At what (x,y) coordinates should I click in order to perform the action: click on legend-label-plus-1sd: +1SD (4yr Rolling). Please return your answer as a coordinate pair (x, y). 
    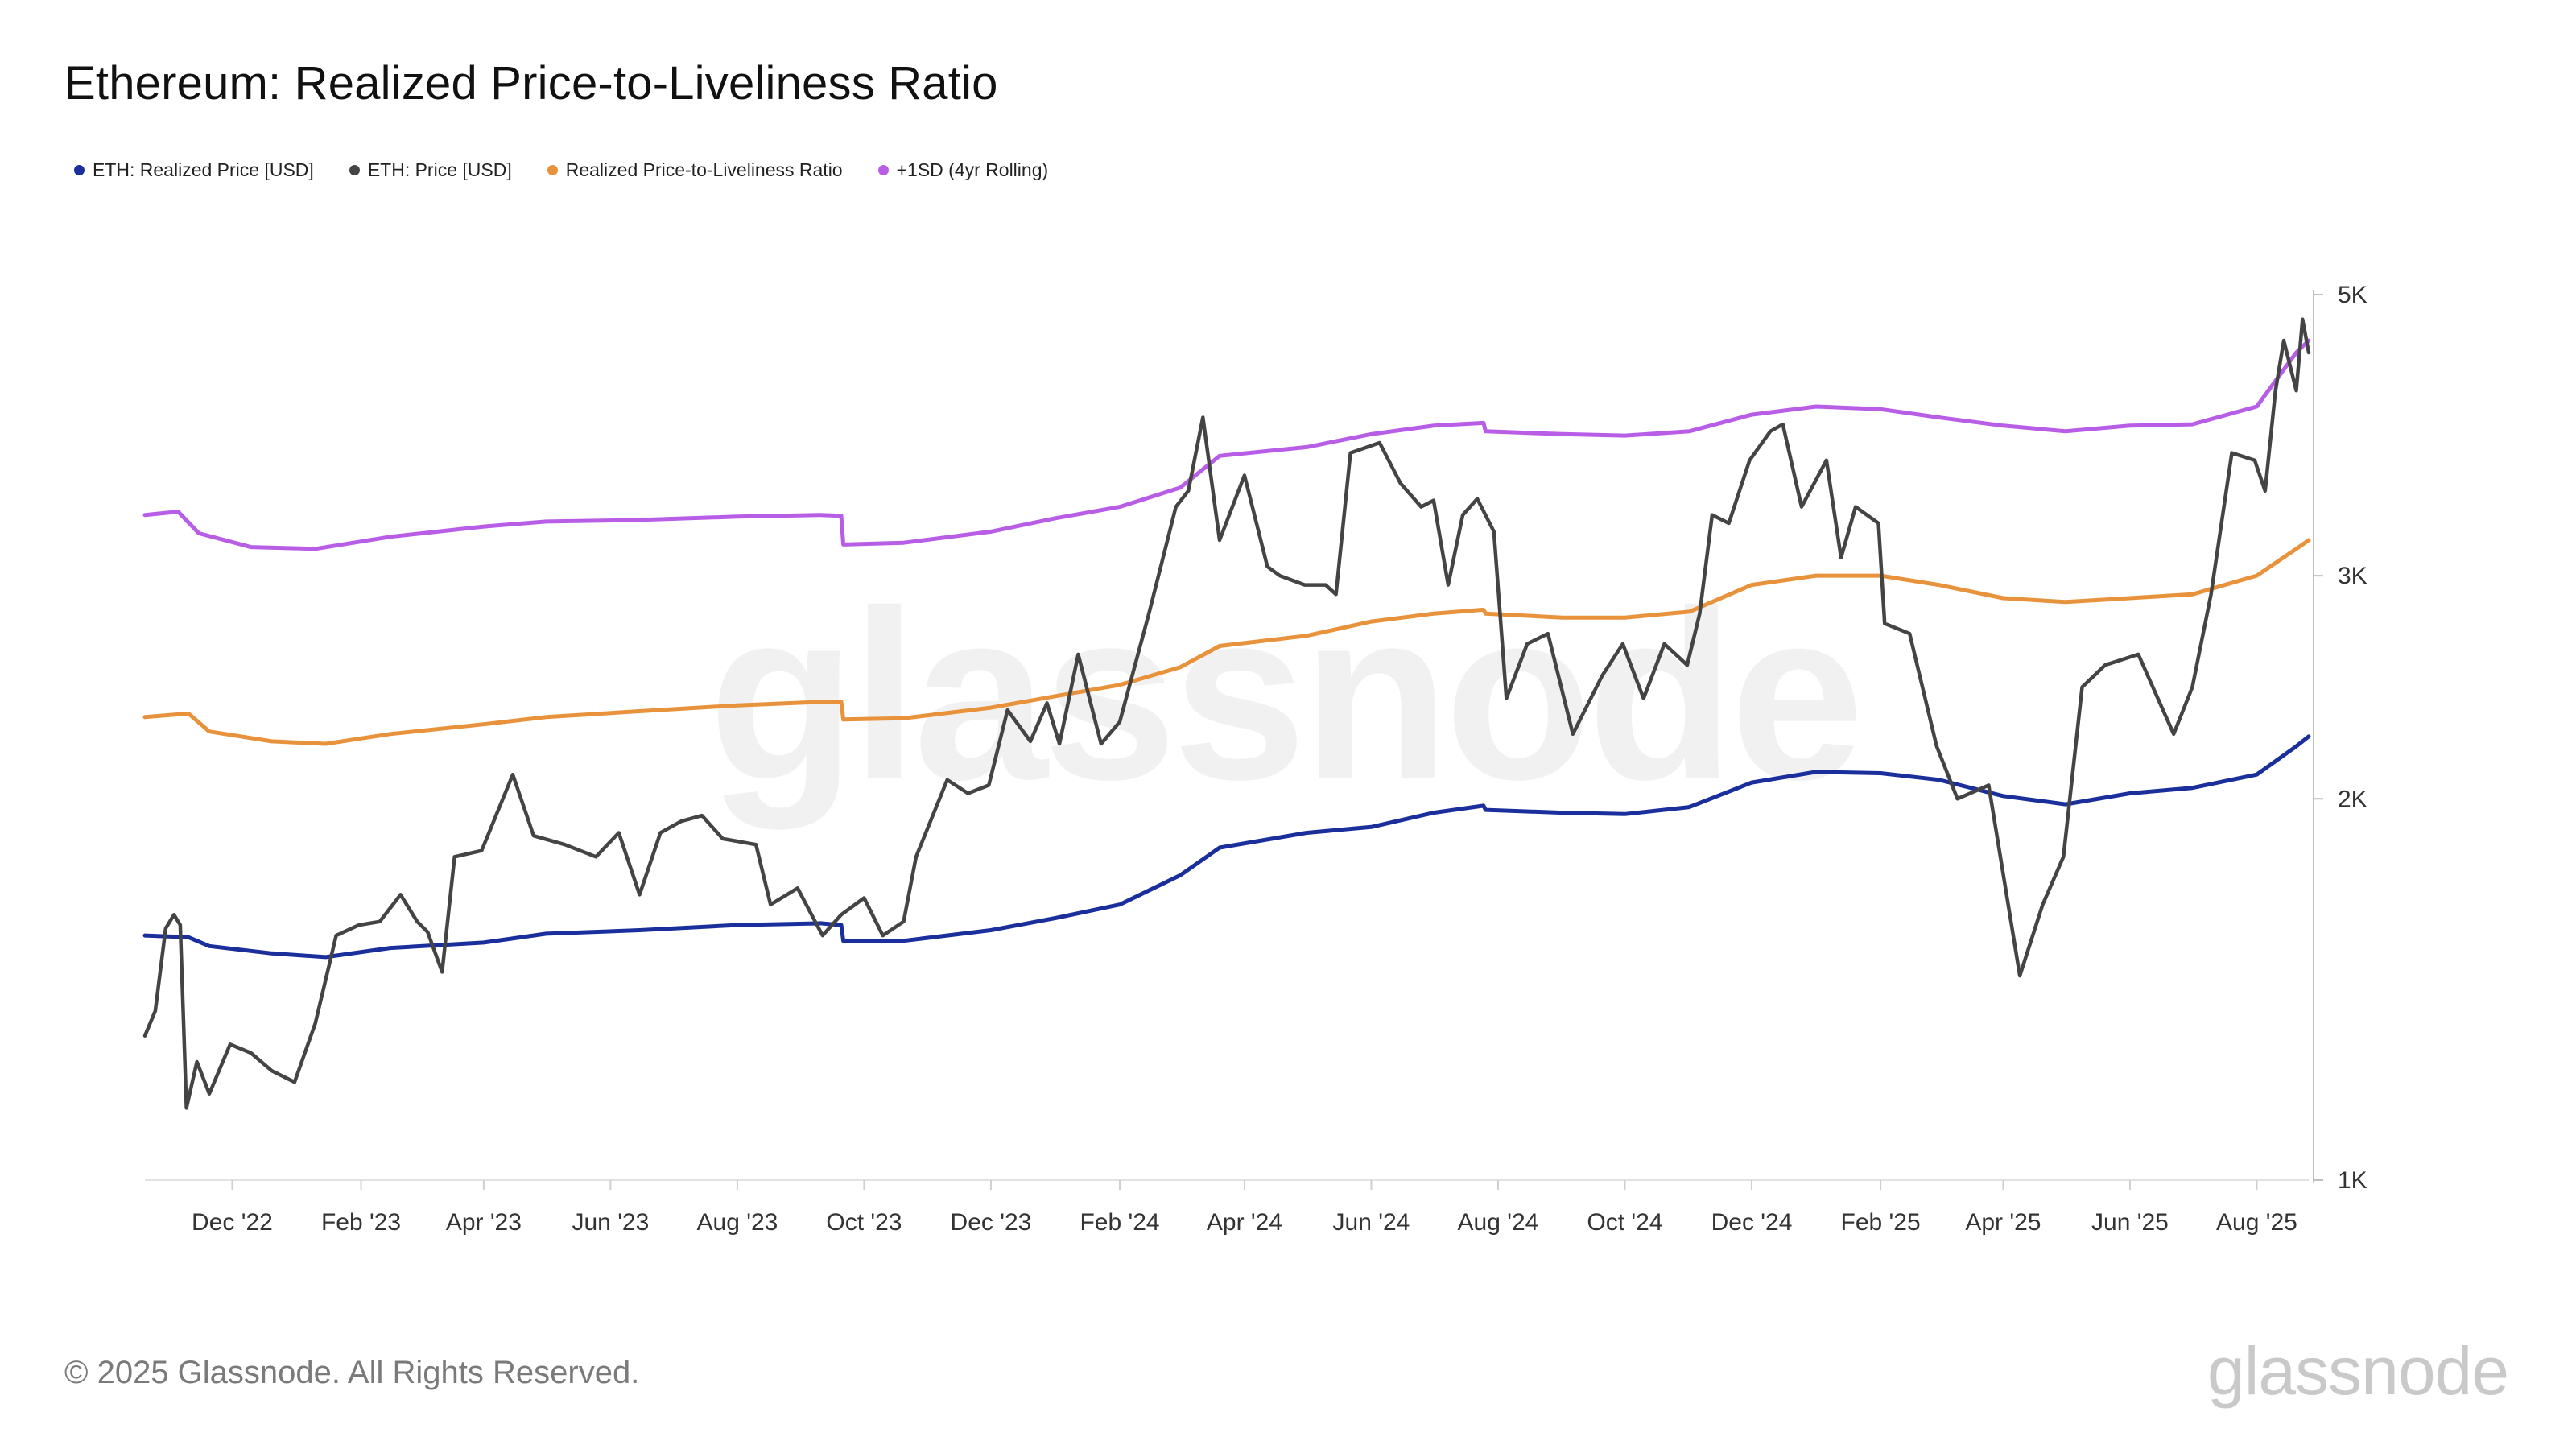
    Looking at the image, I should click on (972, 169).